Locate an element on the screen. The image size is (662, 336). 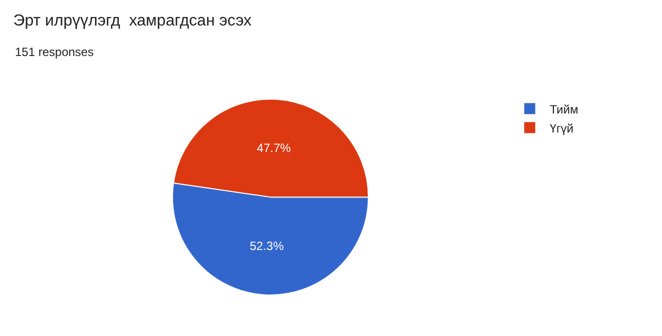
data-label: 47.7% is located at coordinates (274, 148).